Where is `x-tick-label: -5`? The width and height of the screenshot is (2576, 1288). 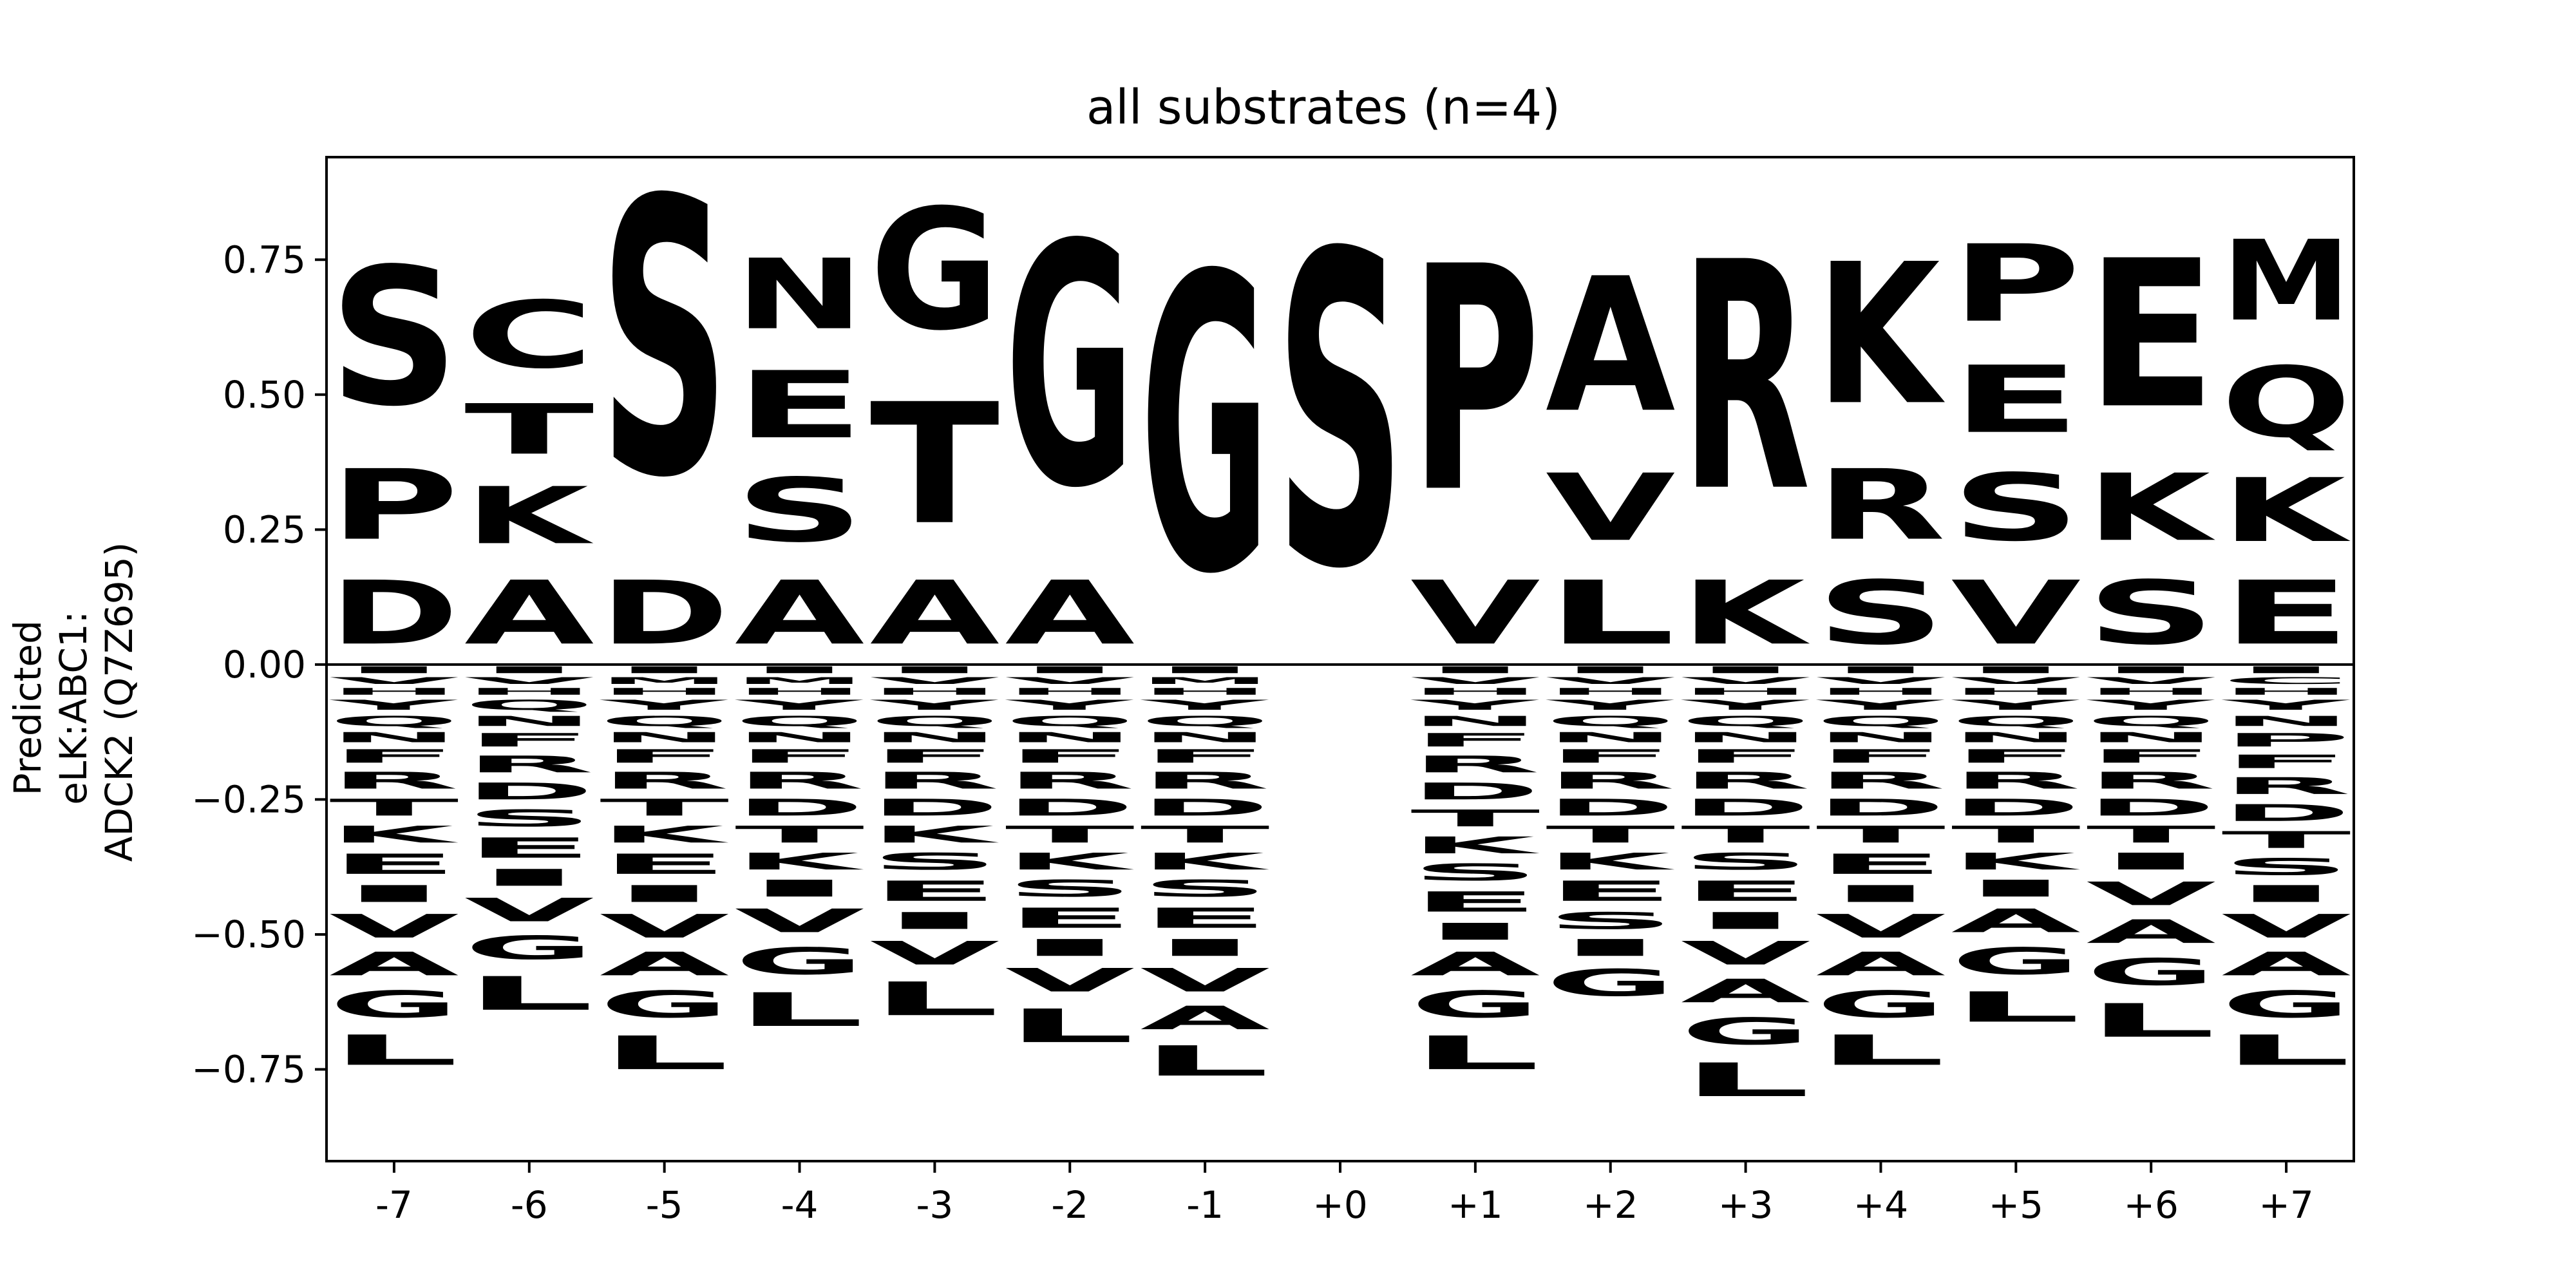 x-tick-label: -5 is located at coordinates (664, 1205).